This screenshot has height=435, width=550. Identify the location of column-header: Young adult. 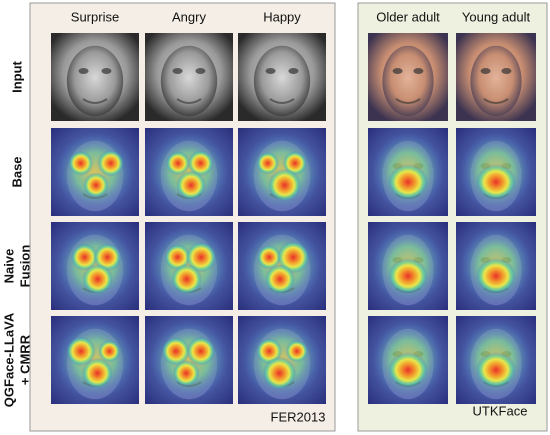
(496, 16).